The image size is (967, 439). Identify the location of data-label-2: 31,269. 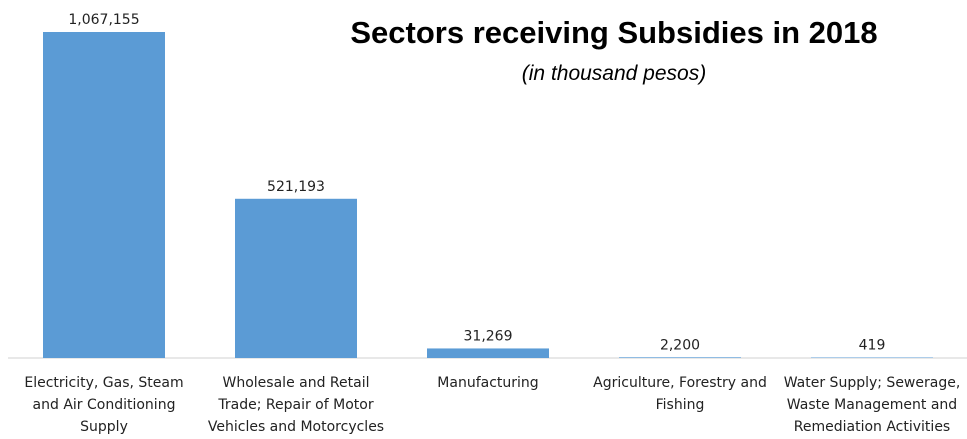
(488, 336).